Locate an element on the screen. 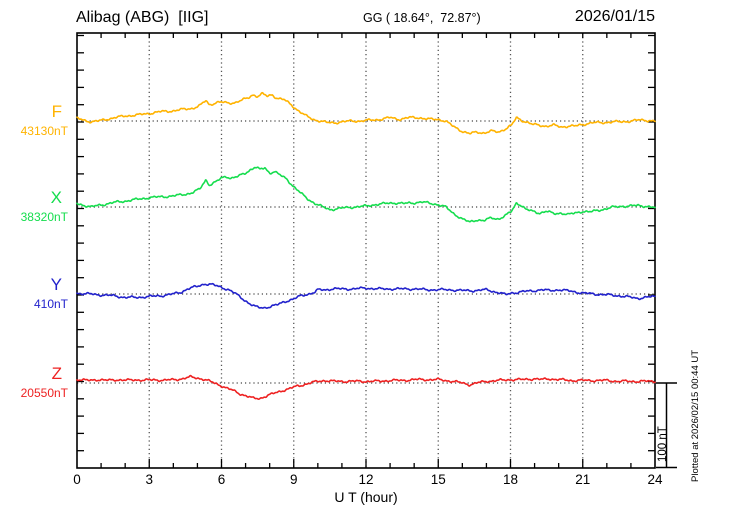 This screenshot has width=730, height=520. scale-bar-label: 100 nT is located at coordinates (663, 444).